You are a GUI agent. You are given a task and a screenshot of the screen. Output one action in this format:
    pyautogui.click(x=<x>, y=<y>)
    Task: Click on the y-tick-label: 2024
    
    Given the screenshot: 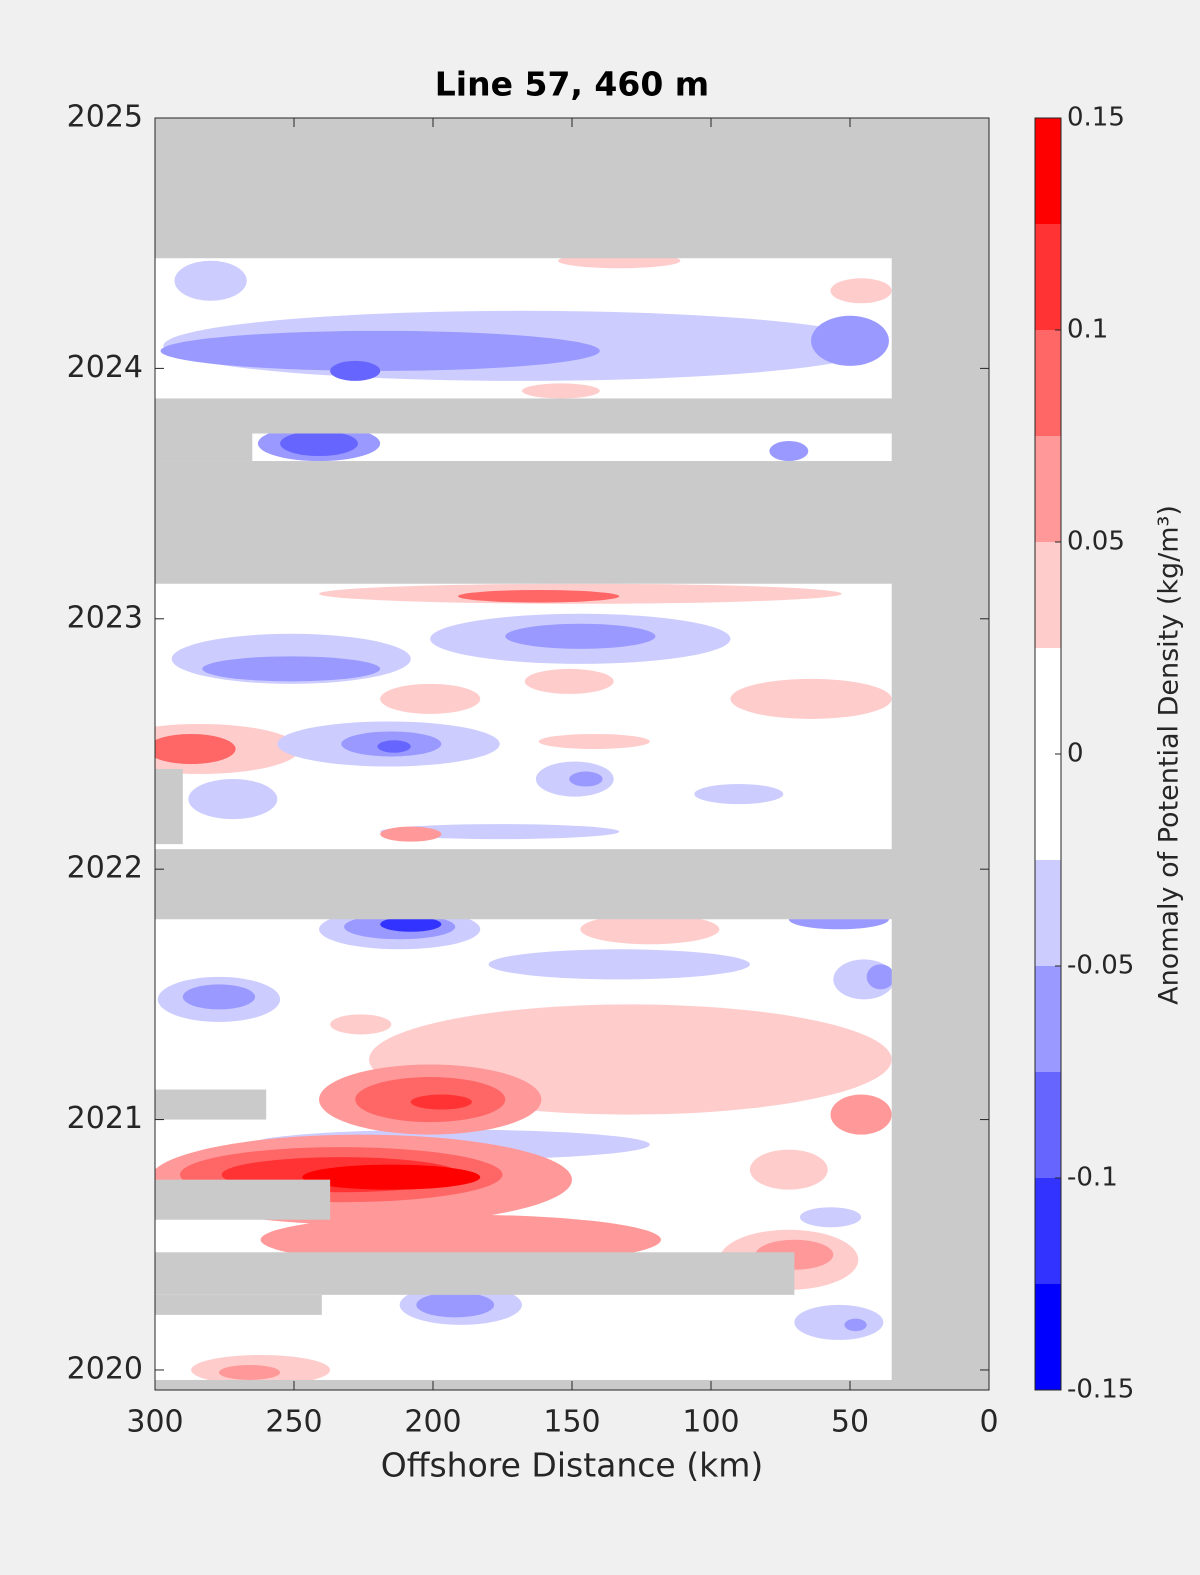 What is the action you would take?
    pyautogui.click(x=105, y=367)
    